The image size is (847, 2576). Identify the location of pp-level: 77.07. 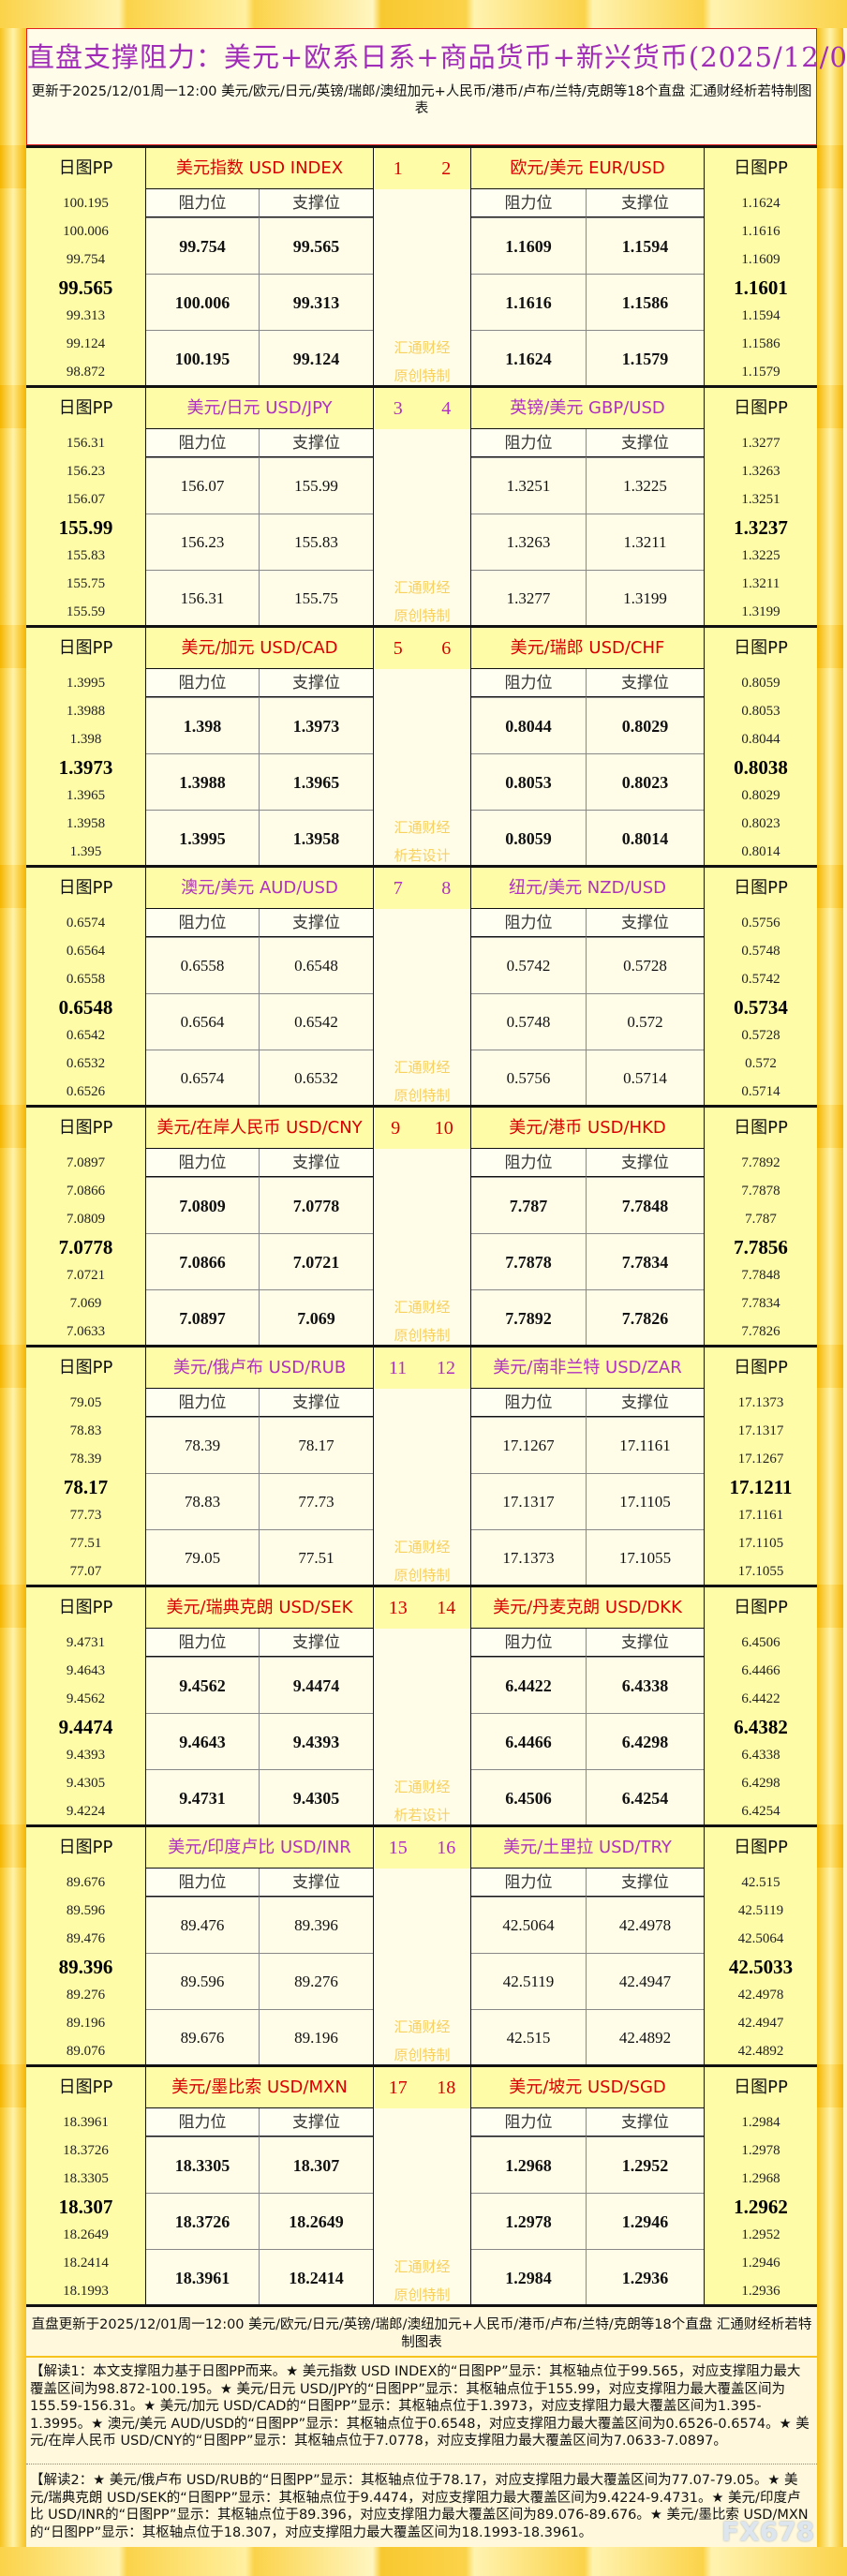
(85, 1571).